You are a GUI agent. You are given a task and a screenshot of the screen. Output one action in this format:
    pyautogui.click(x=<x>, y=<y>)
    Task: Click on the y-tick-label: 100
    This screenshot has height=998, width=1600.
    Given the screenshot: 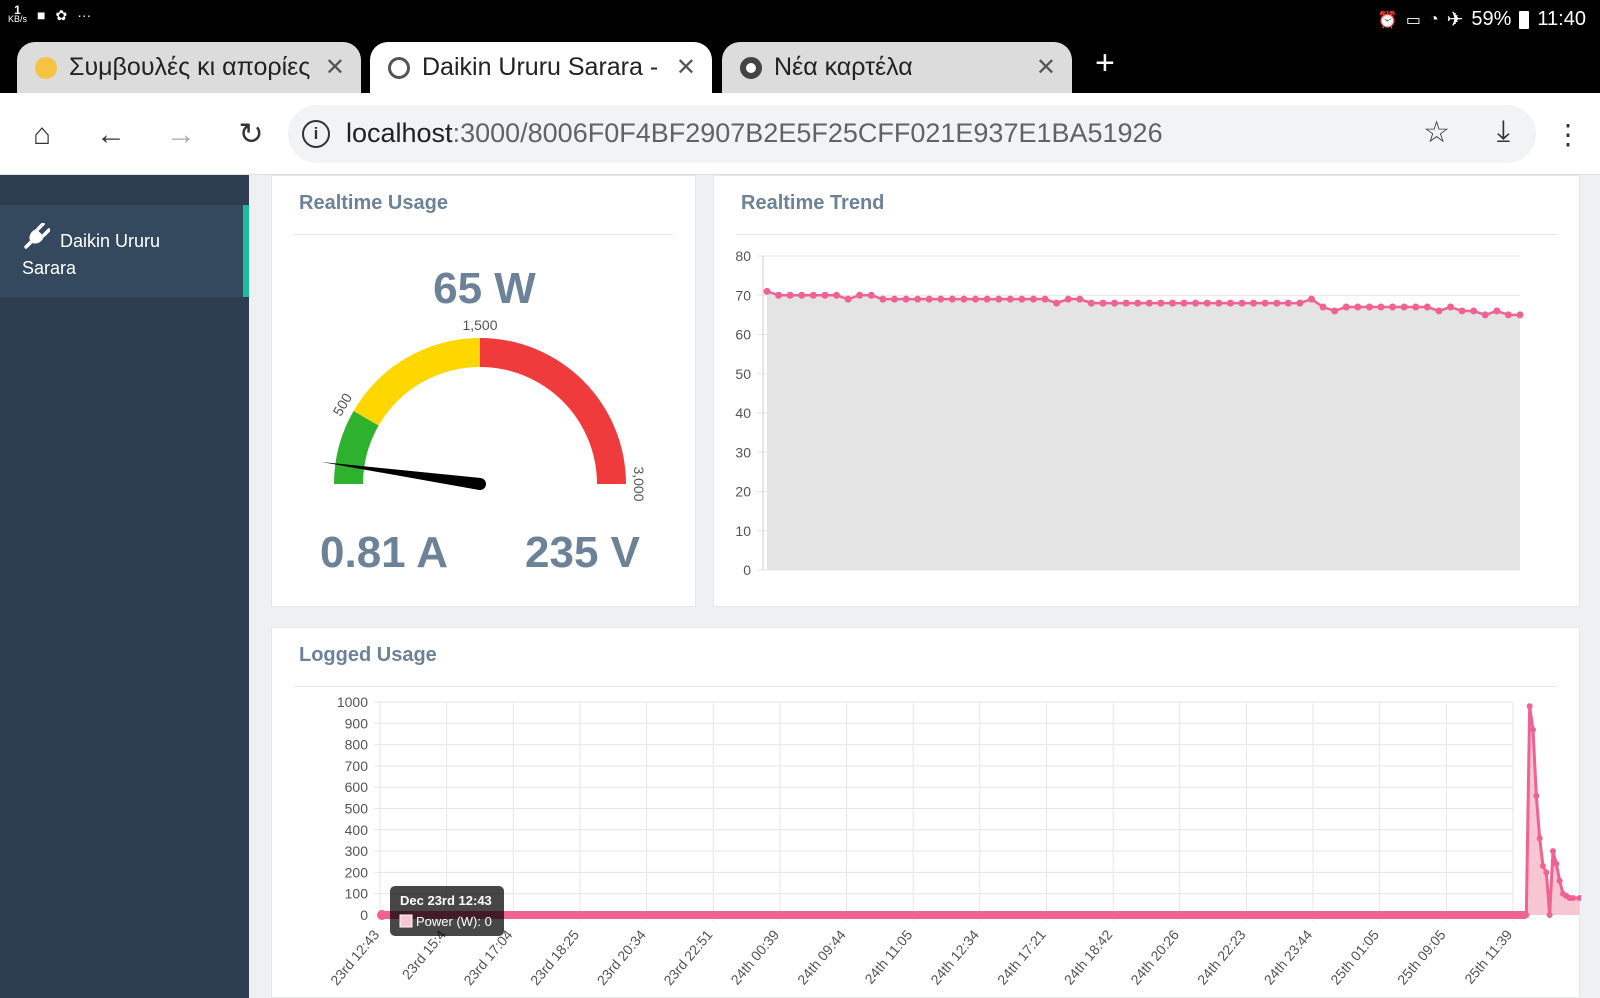 What is the action you would take?
    pyautogui.click(x=357, y=894)
    